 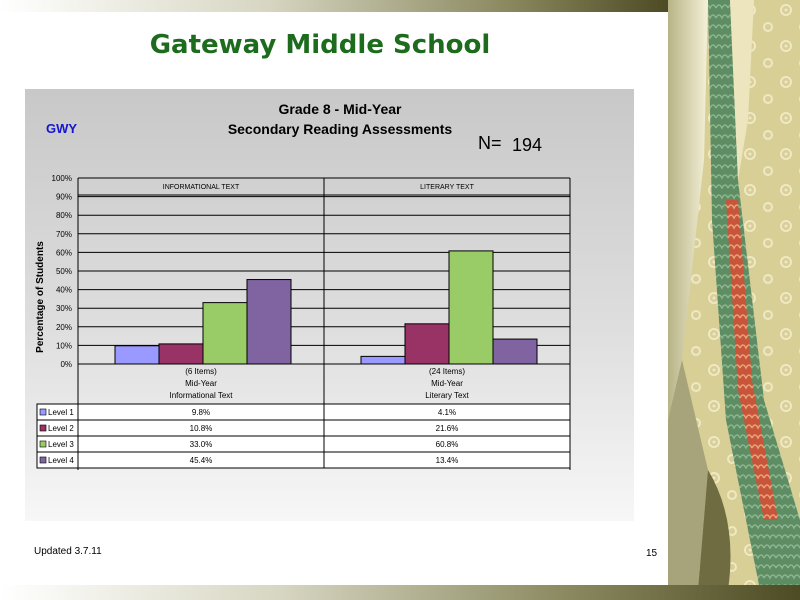 I want to click on n-count-value: 194, so click(x=527, y=145).